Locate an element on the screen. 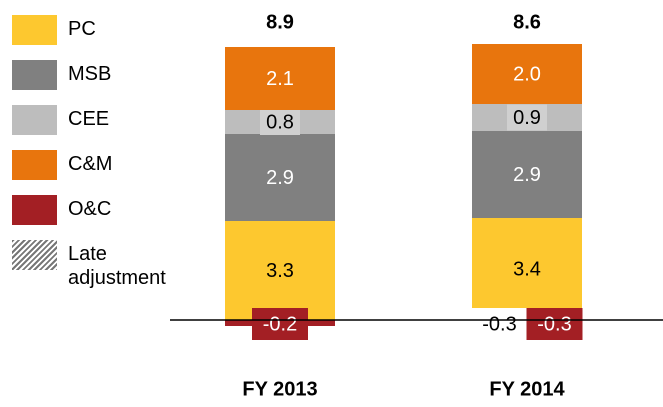 The image size is (663, 407). legend-label: CEE is located at coordinates (89, 119).